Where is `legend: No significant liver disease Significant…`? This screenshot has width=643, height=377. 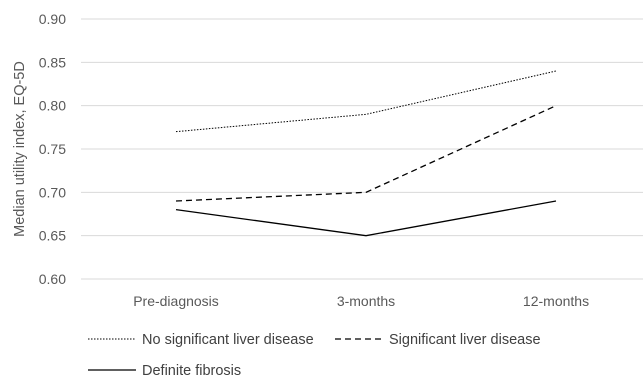
legend: No significant liver disease Significant… is located at coordinates (314, 354).